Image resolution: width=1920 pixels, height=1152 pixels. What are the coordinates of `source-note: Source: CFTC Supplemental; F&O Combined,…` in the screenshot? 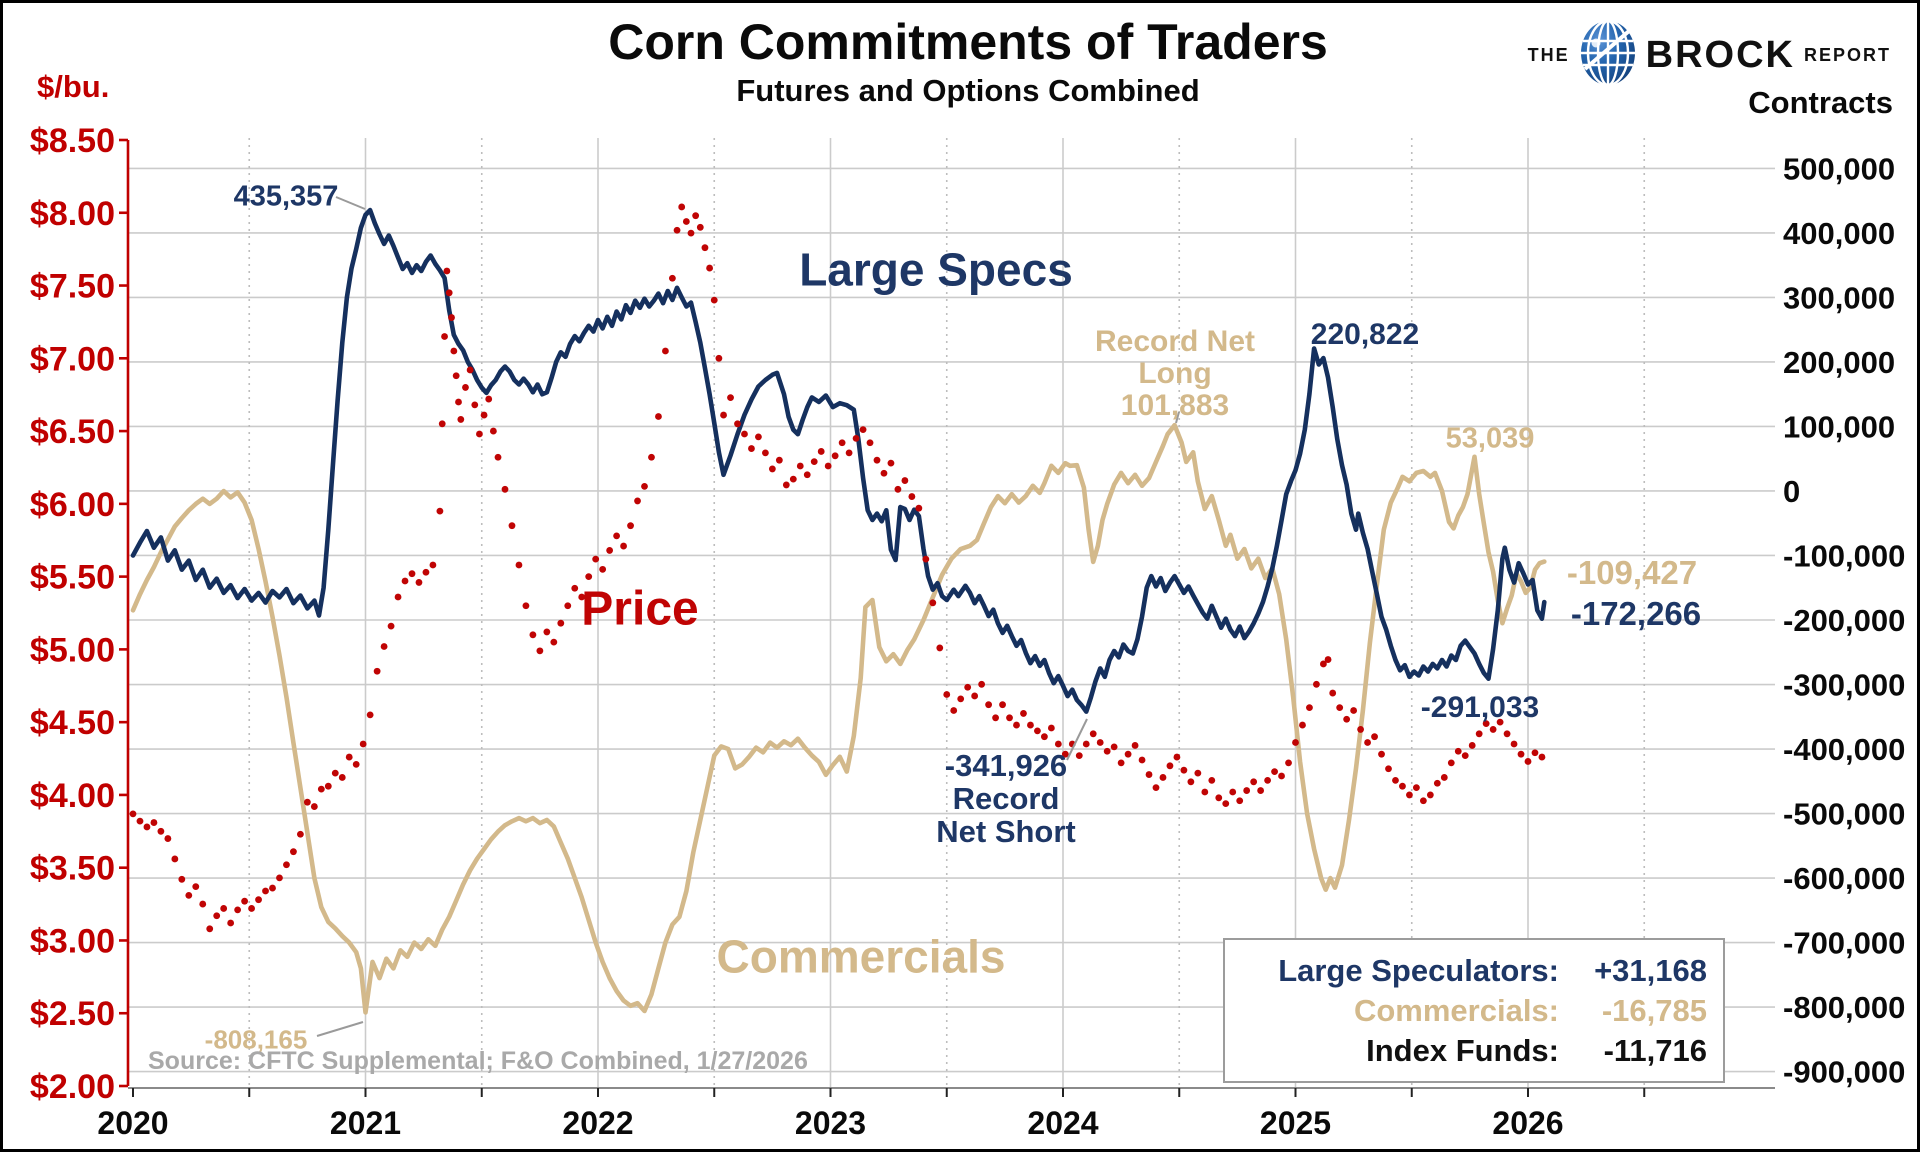 It's located at (478, 1061).